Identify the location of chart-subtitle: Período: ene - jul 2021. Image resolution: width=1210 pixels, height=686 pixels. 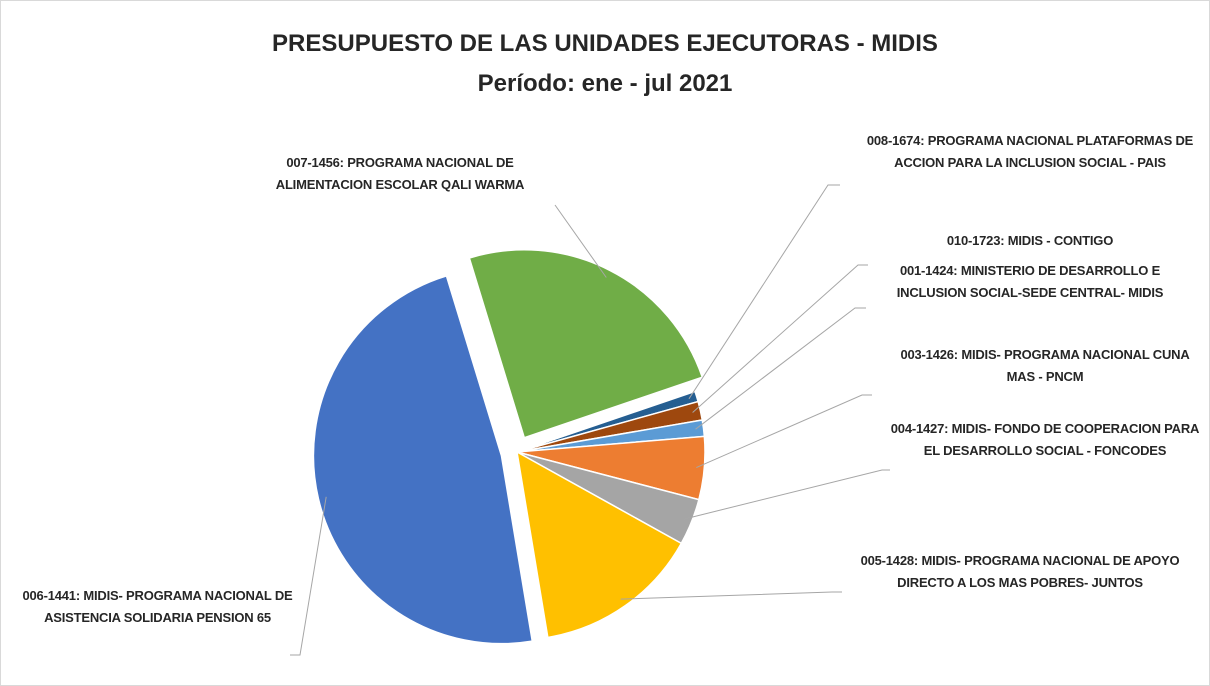
(605, 83).